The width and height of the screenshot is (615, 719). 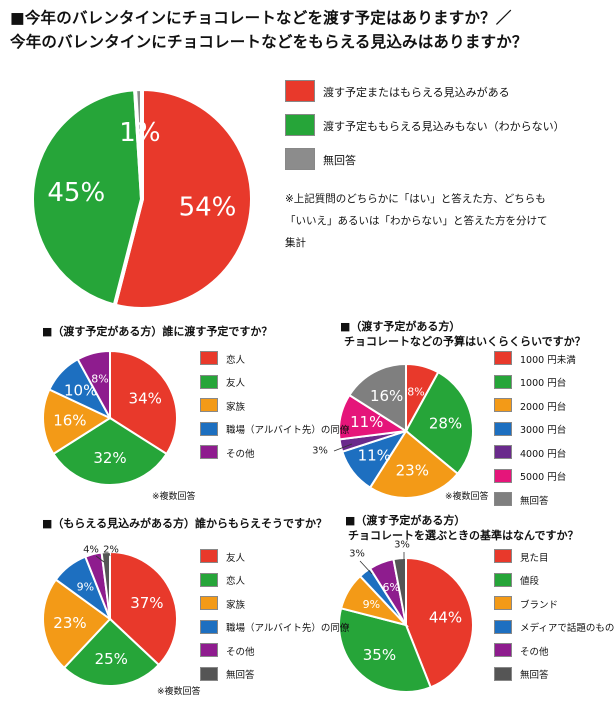 I want to click on criteria-slice-label-1: 35%, so click(x=379, y=655).